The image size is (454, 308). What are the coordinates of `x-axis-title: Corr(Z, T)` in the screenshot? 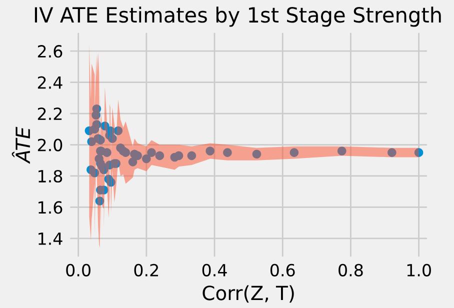 It's located at (248, 294).